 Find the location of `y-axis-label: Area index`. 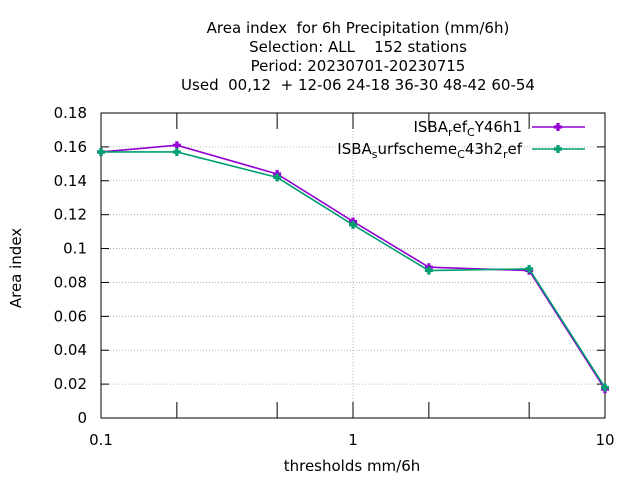

y-axis-label: Area index is located at coordinates (16, 268).